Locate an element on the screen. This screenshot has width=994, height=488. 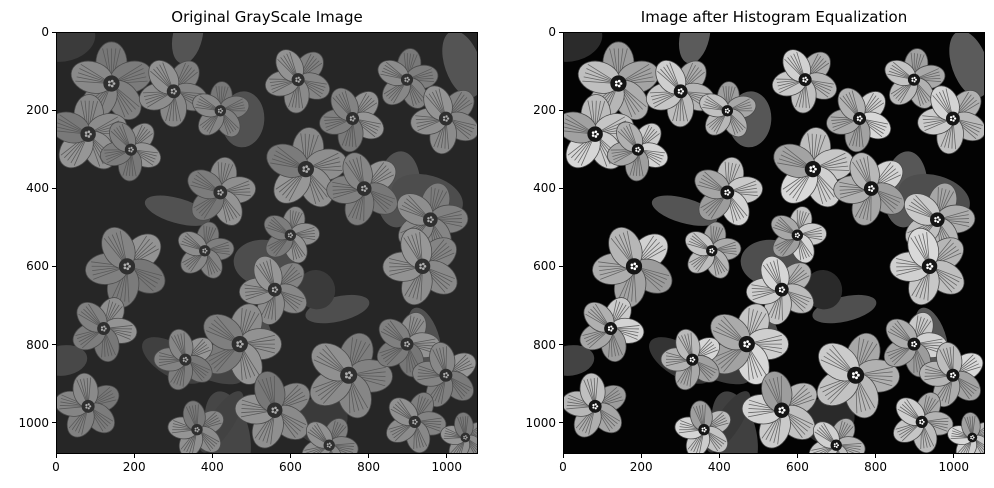
x-tick-label: 400 is located at coordinates (212, 467).